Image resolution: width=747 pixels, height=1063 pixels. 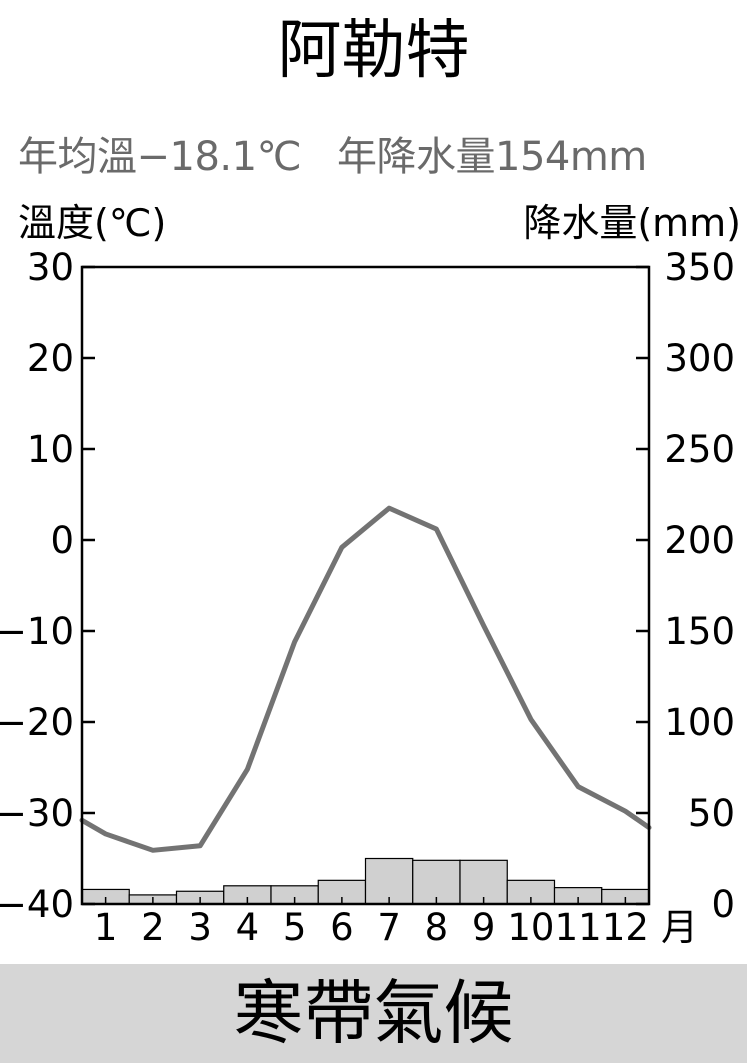 What do you see at coordinates (332, 153) in the screenshot?
I see `climate-summary: 年均溫−18.1℃ 年降水量154mm` at bounding box center [332, 153].